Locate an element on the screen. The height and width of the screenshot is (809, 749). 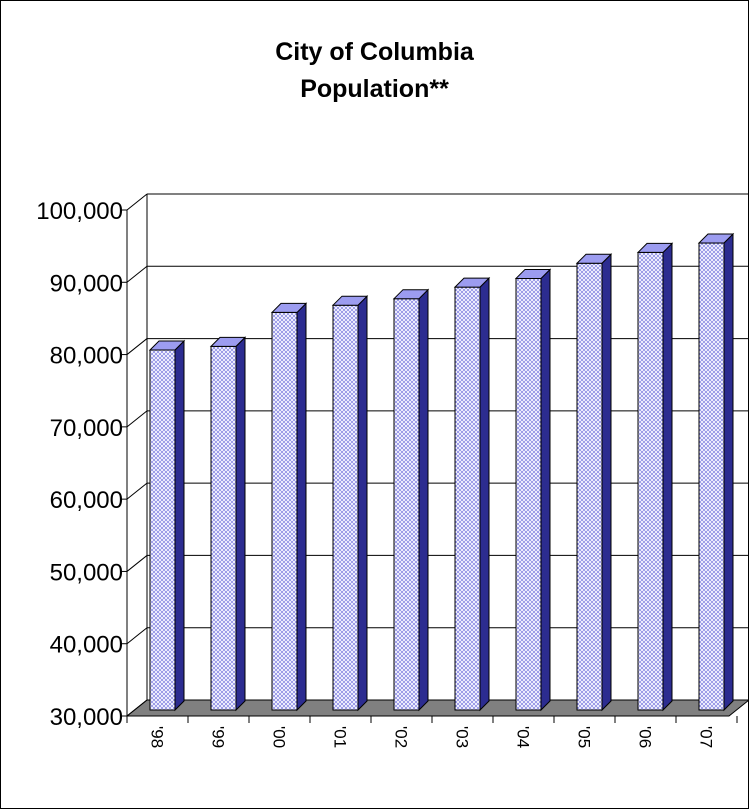
x-category-label: '02 is located at coordinates (401, 737).